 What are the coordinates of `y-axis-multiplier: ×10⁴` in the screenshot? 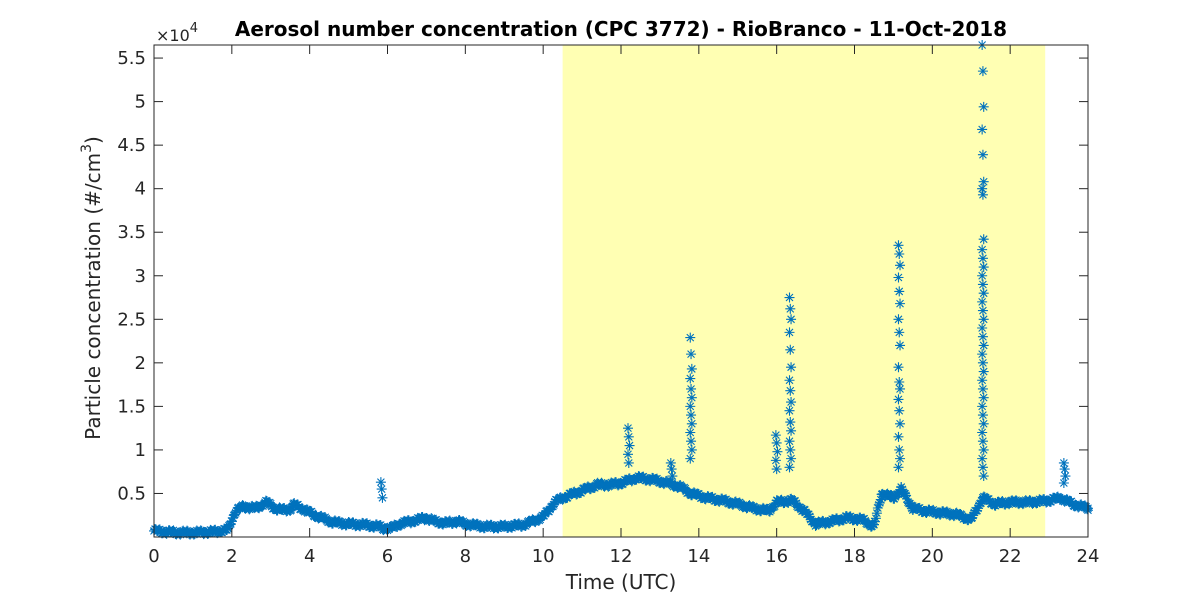 It's located at (177, 33).